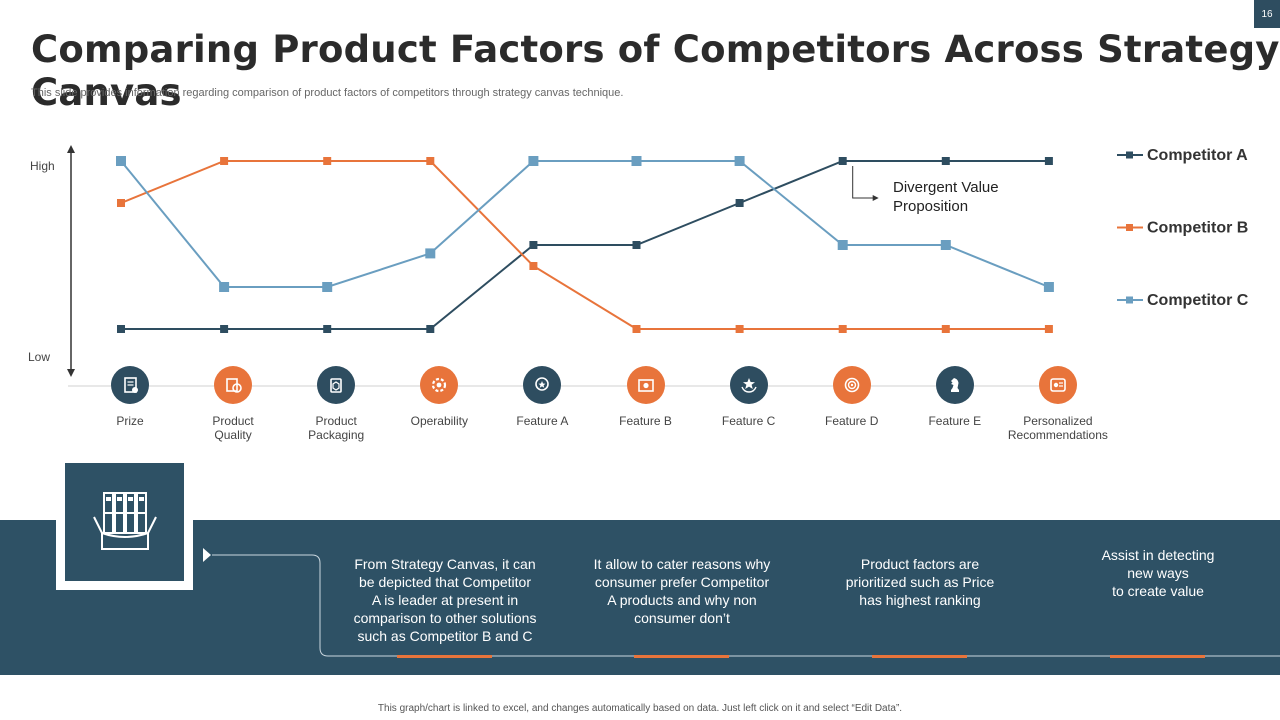 This screenshot has width=1280, height=720. I want to click on y-axis-arrow-down, so click(71, 373).